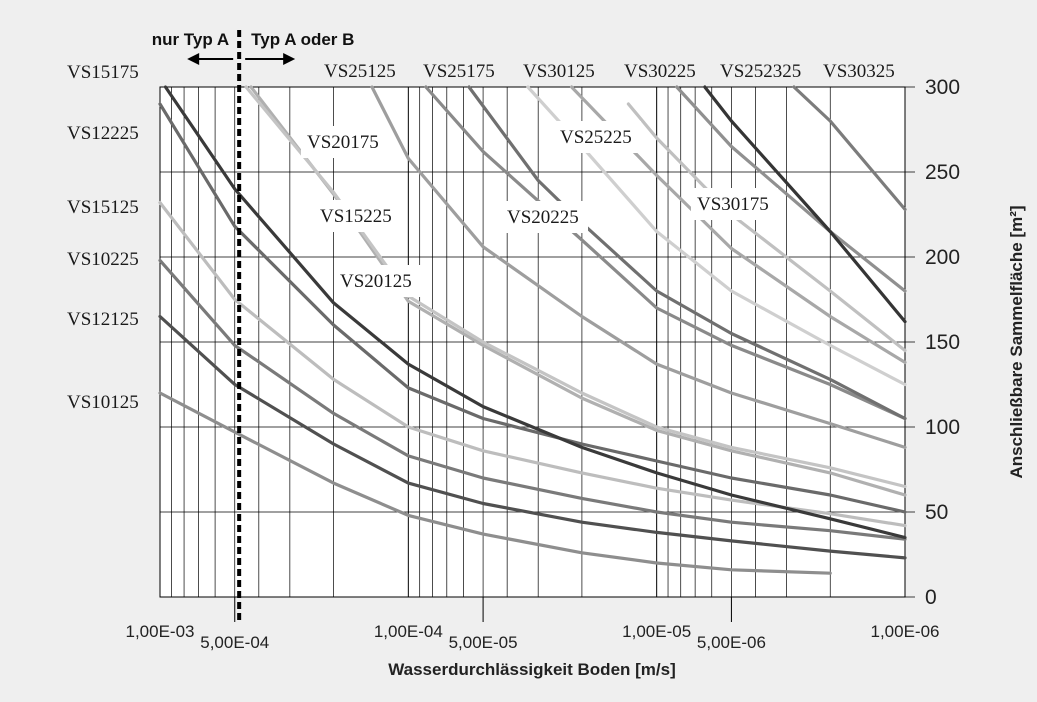 The height and width of the screenshot is (702, 1037). Describe the element at coordinates (289, 59) in the screenshot. I see `right-arrow-head` at that location.